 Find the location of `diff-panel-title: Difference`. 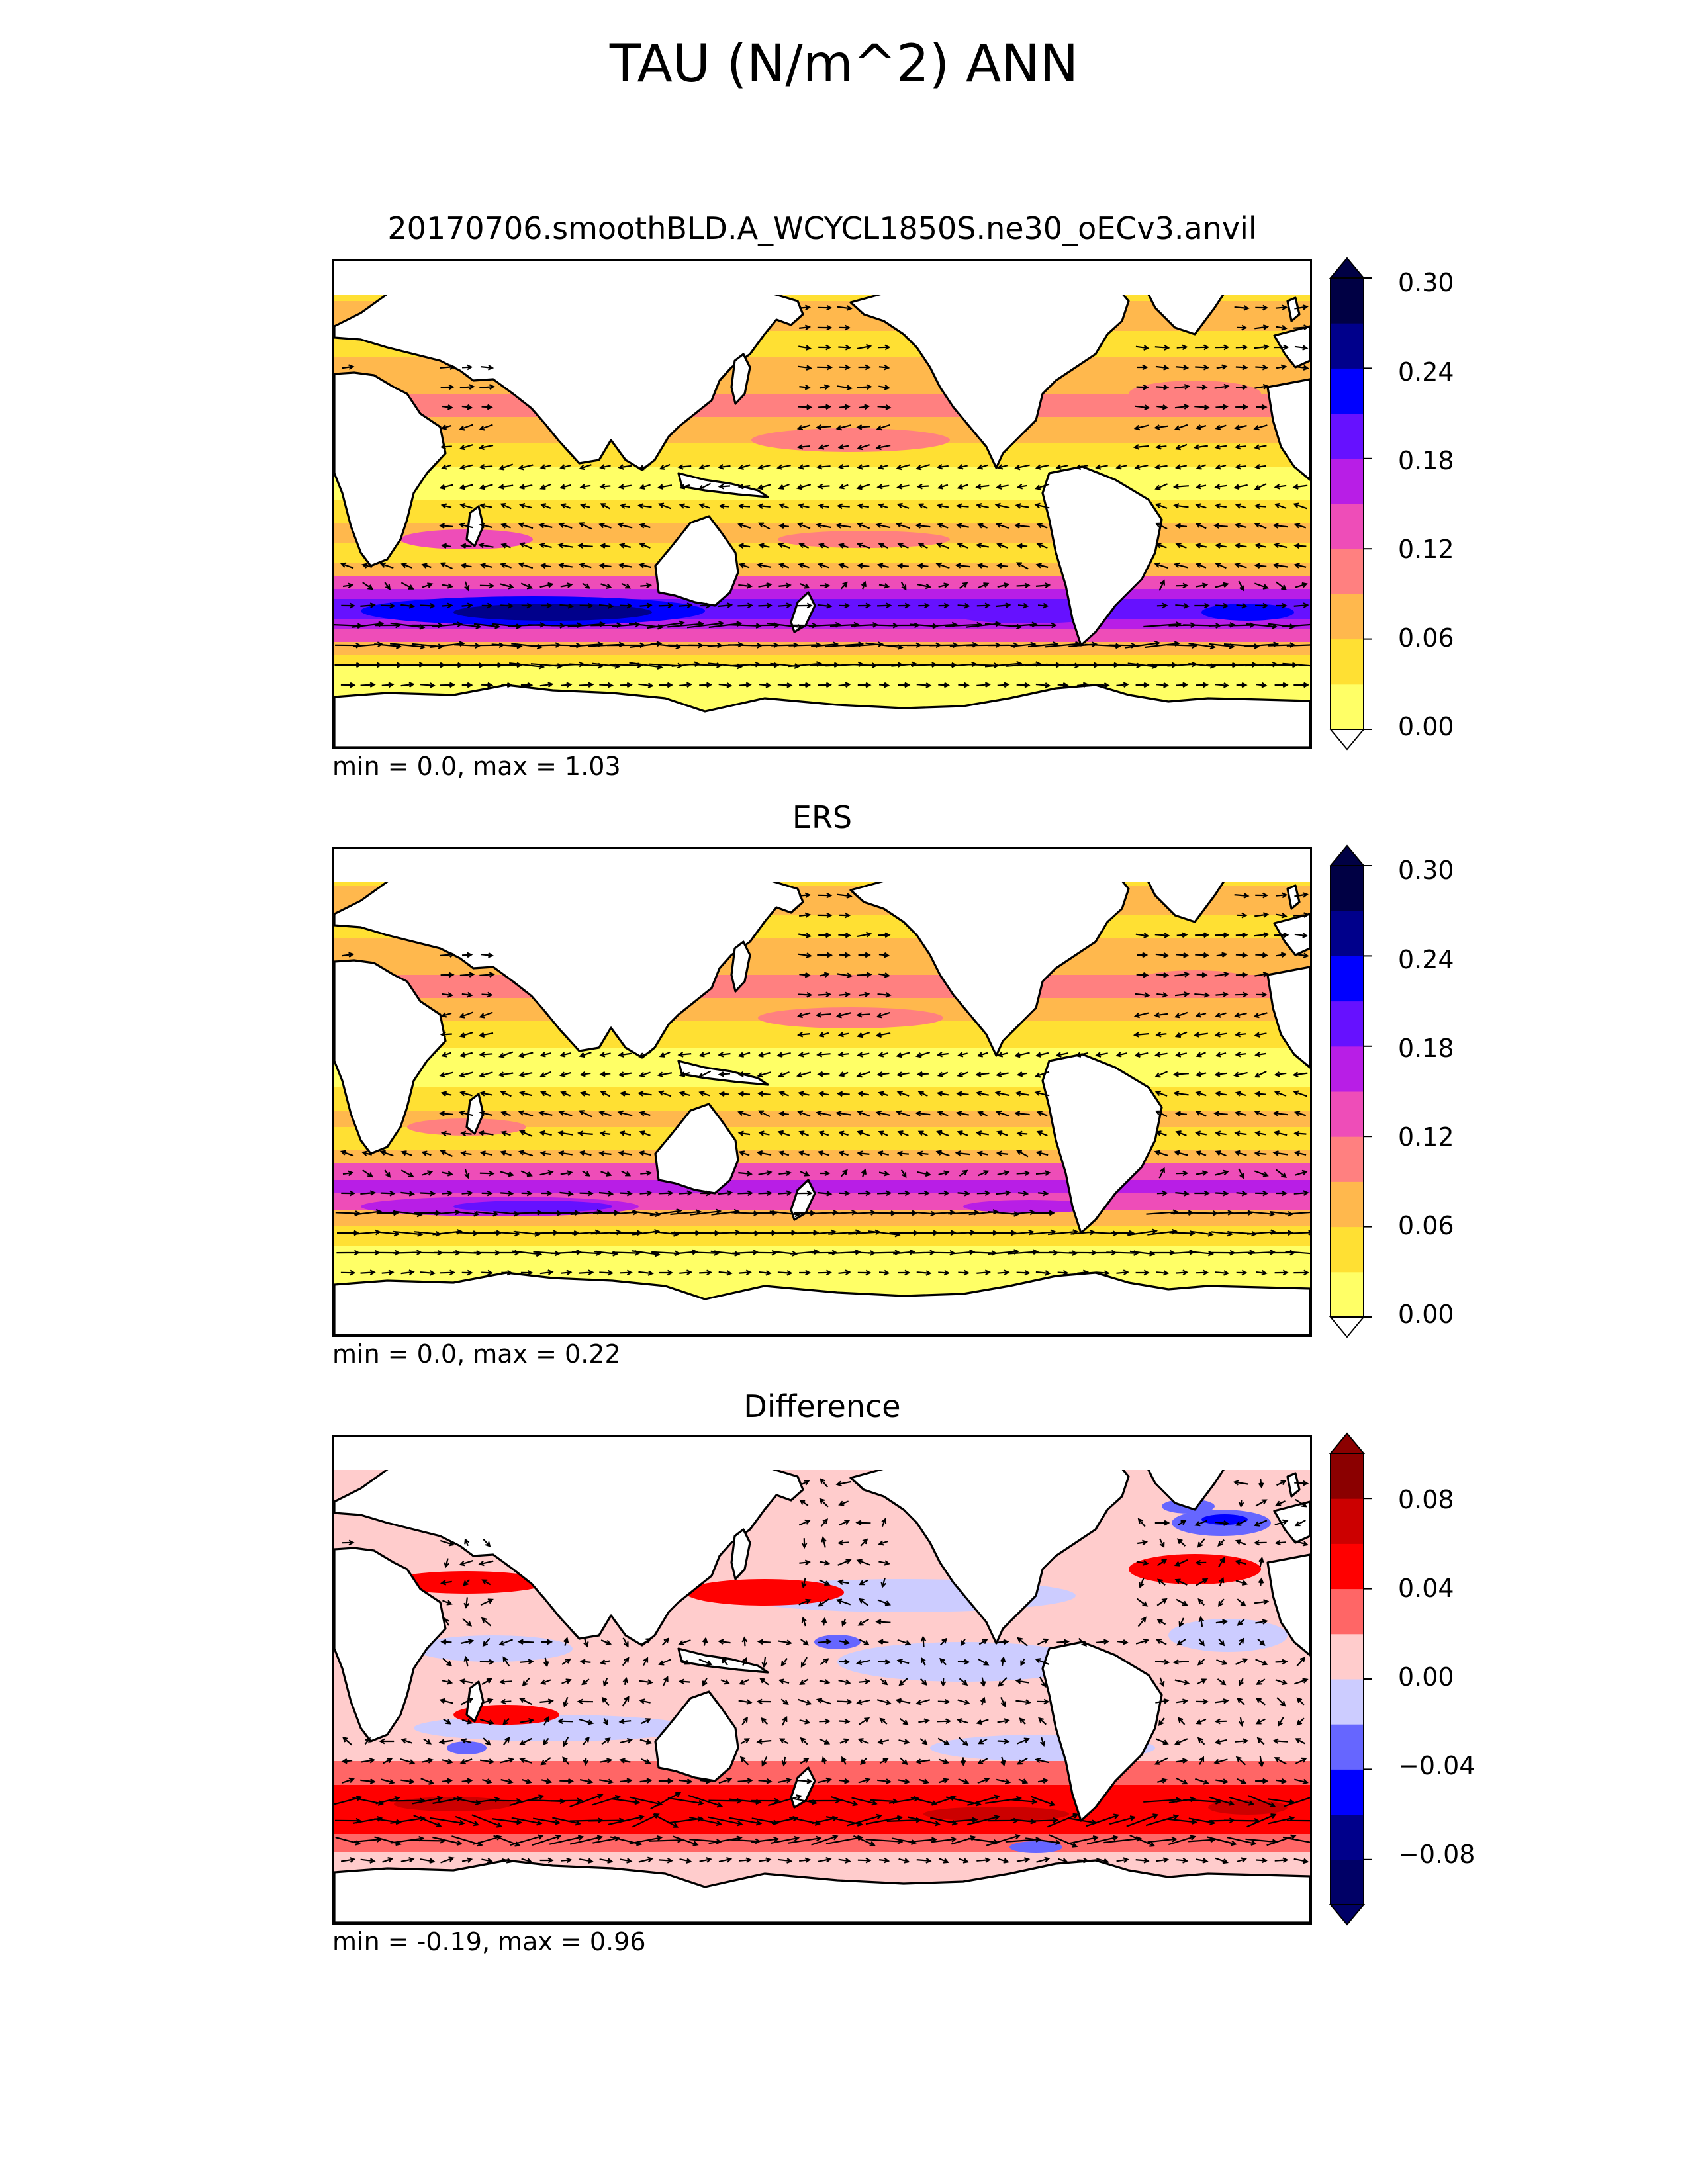

diff-panel-title: Difference is located at coordinates (822, 1406).